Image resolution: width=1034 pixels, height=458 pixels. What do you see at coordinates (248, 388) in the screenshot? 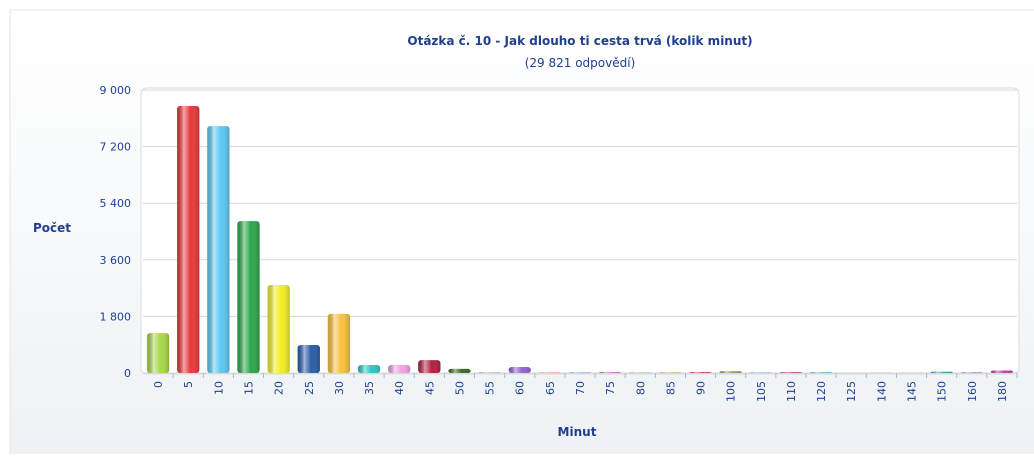
I see `x-tick-label: 15` at bounding box center [248, 388].